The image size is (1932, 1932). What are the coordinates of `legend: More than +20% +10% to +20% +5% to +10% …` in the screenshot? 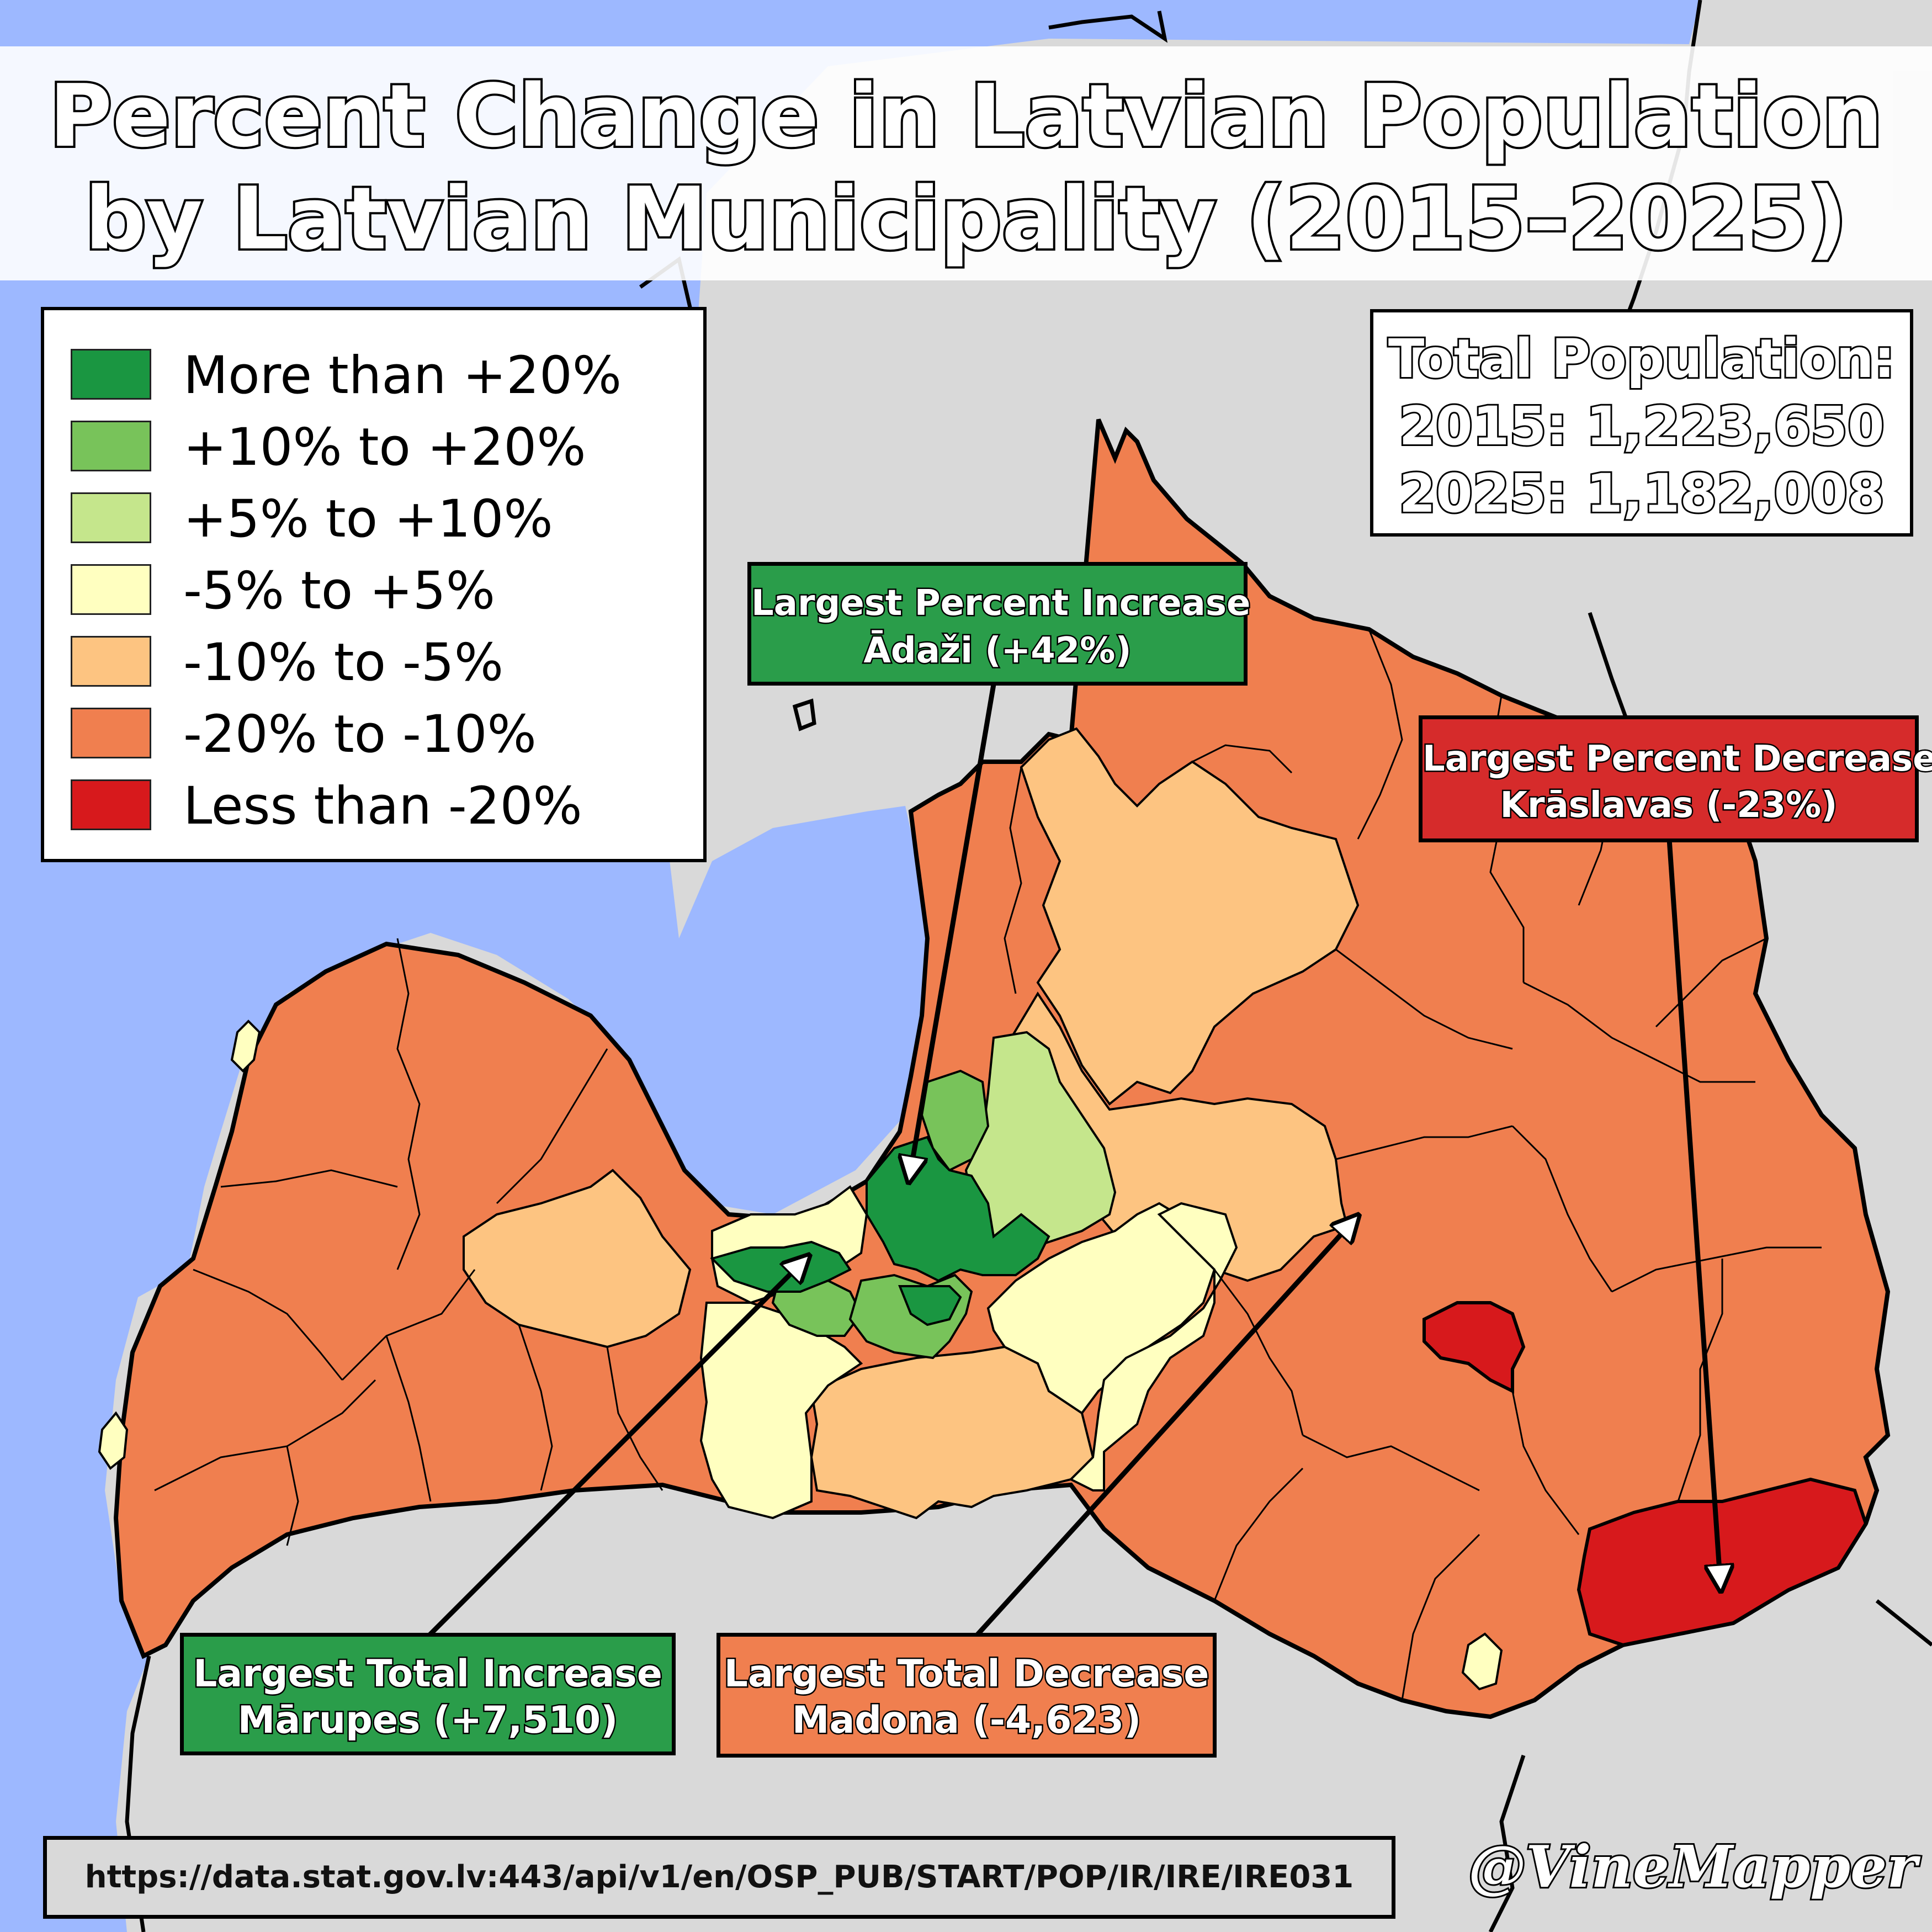 It's located at (374, 585).